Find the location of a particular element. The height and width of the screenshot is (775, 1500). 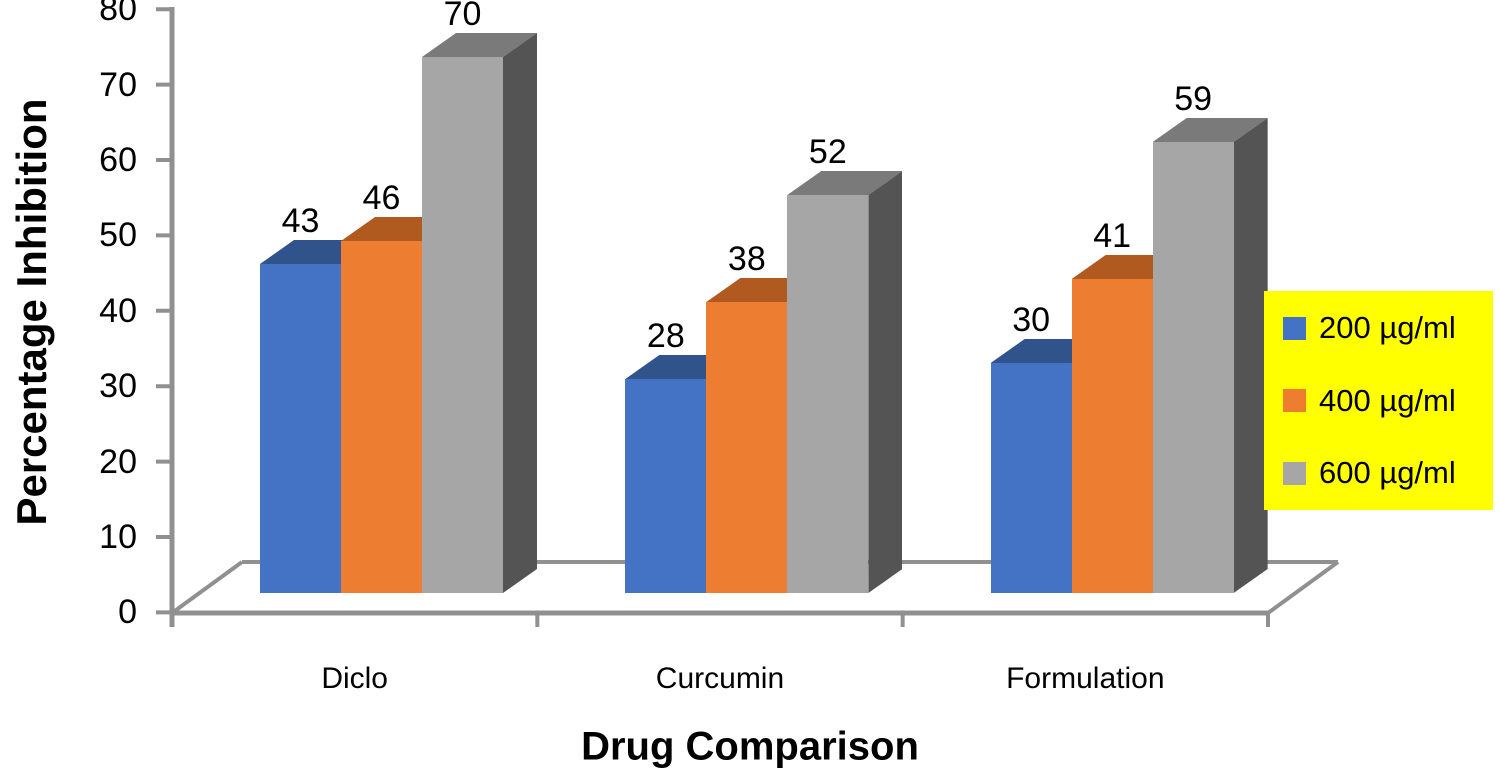

y-tick-label-40: 40 is located at coordinates (118, 310).